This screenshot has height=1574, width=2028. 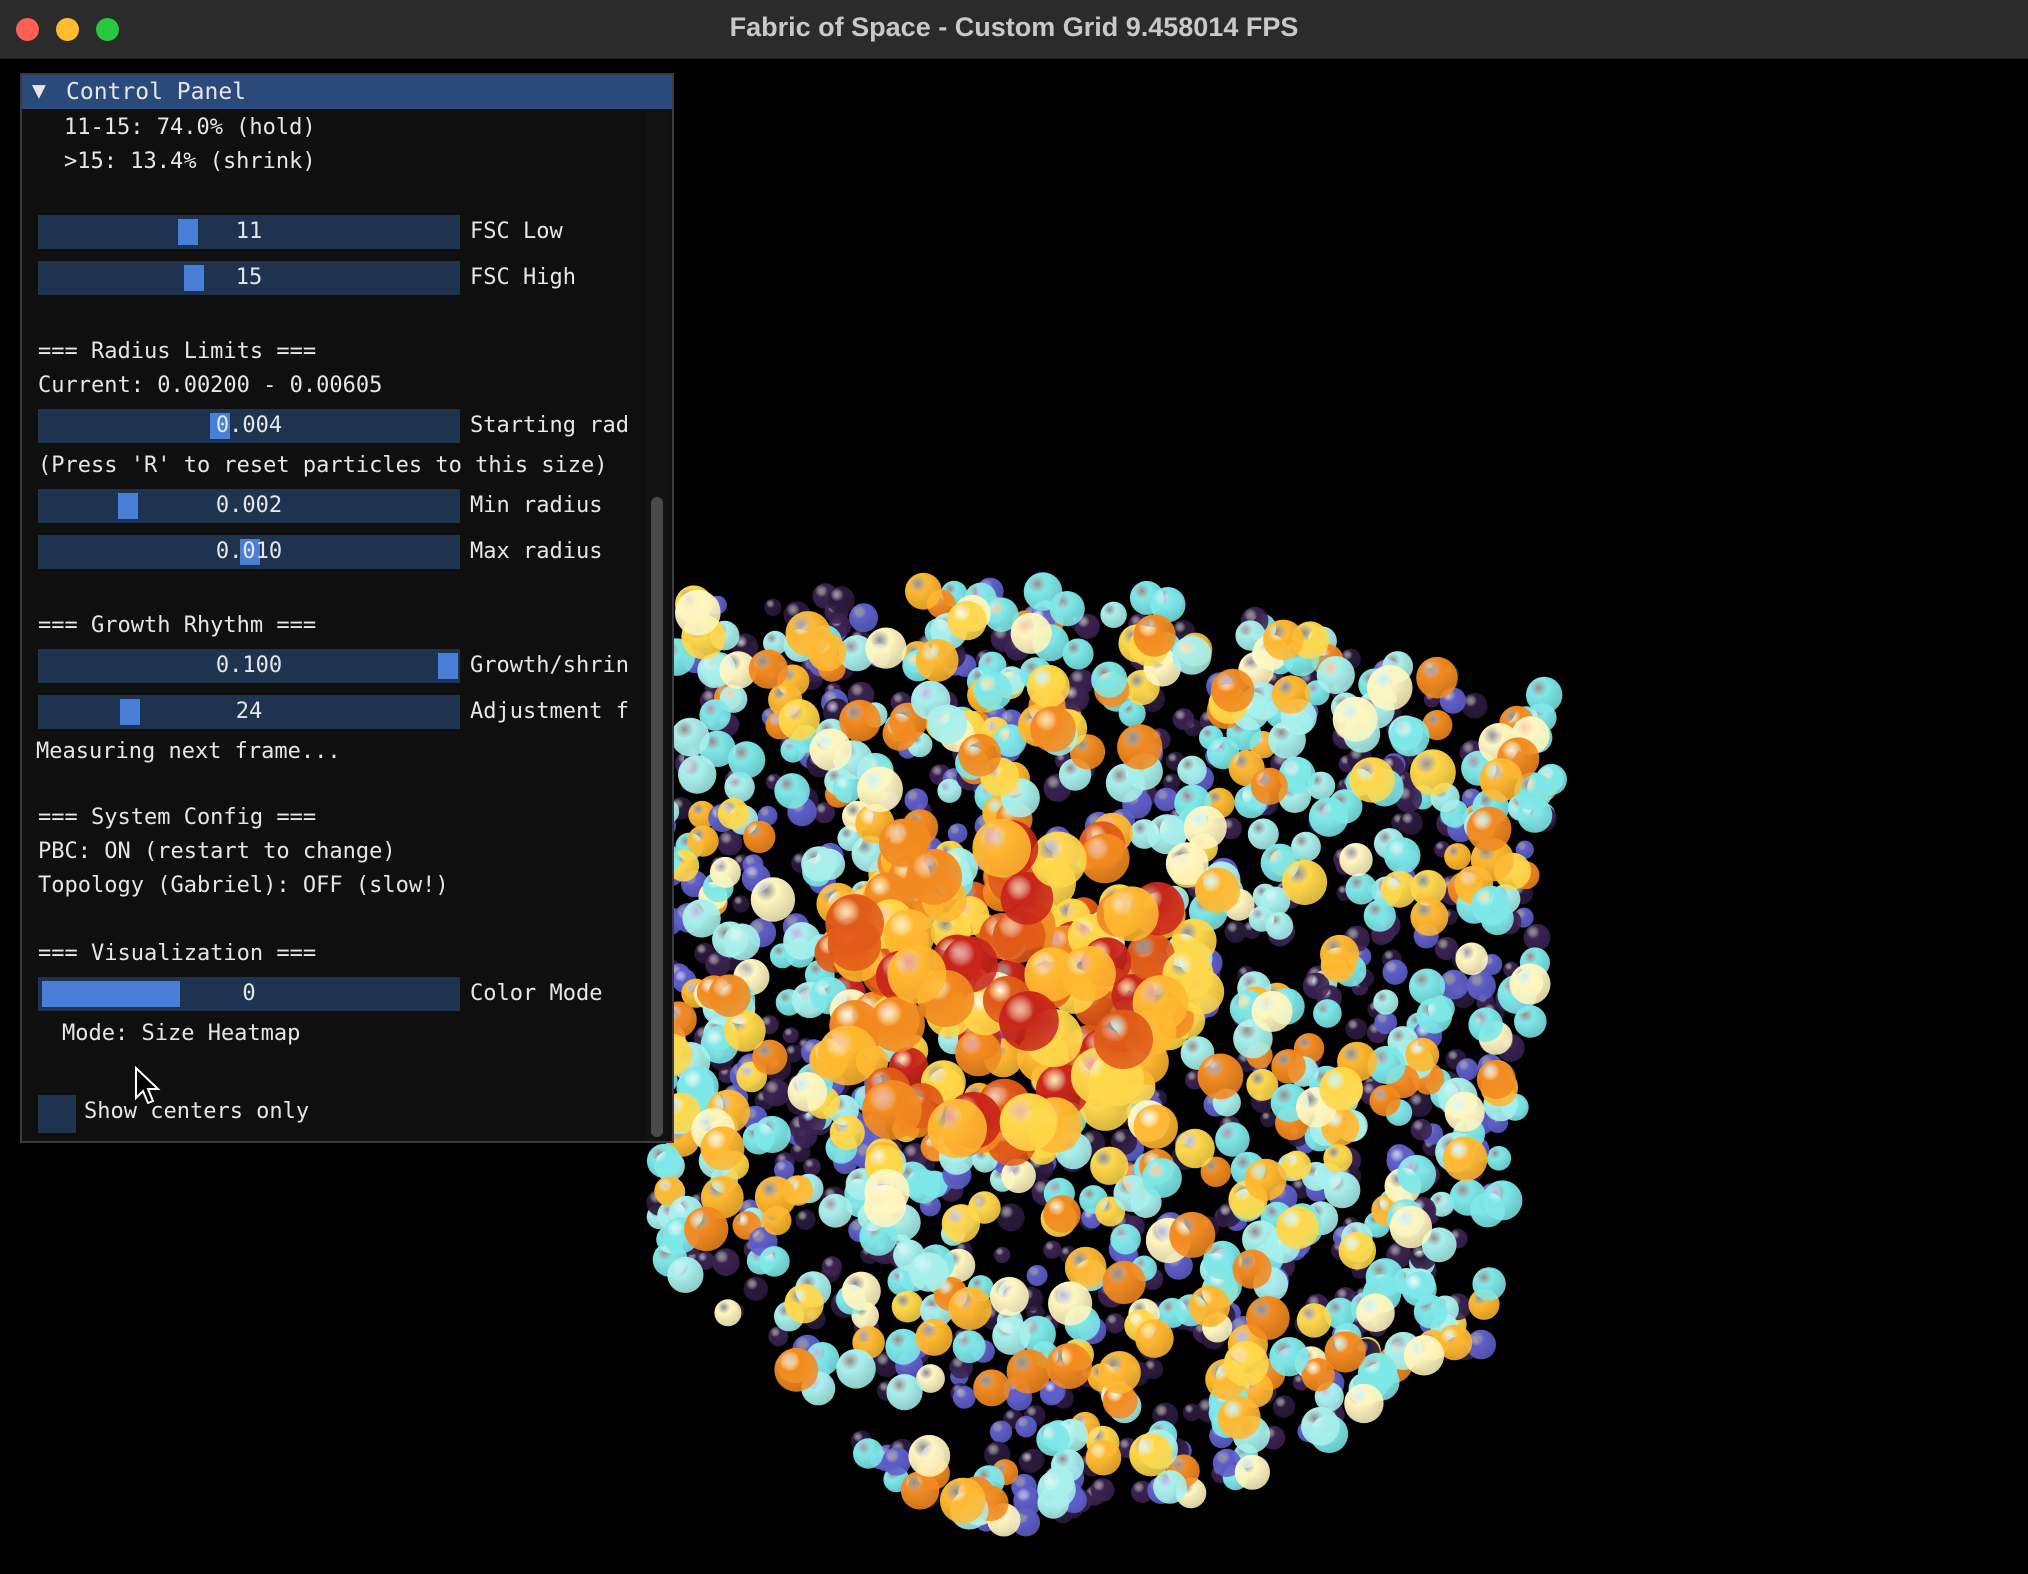 I want to click on growth-shrink-slider: 0.100, so click(x=249, y=666).